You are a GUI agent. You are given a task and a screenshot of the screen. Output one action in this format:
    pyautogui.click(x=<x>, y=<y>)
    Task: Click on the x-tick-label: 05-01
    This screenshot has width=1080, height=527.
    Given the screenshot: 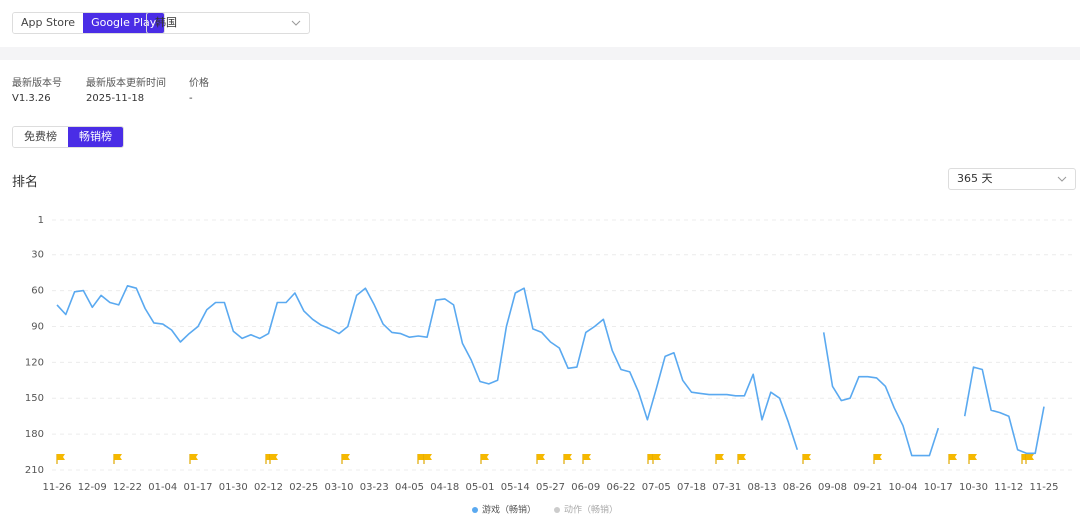 What is the action you would take?
    pyautogui.click(x=479, y=487)
    